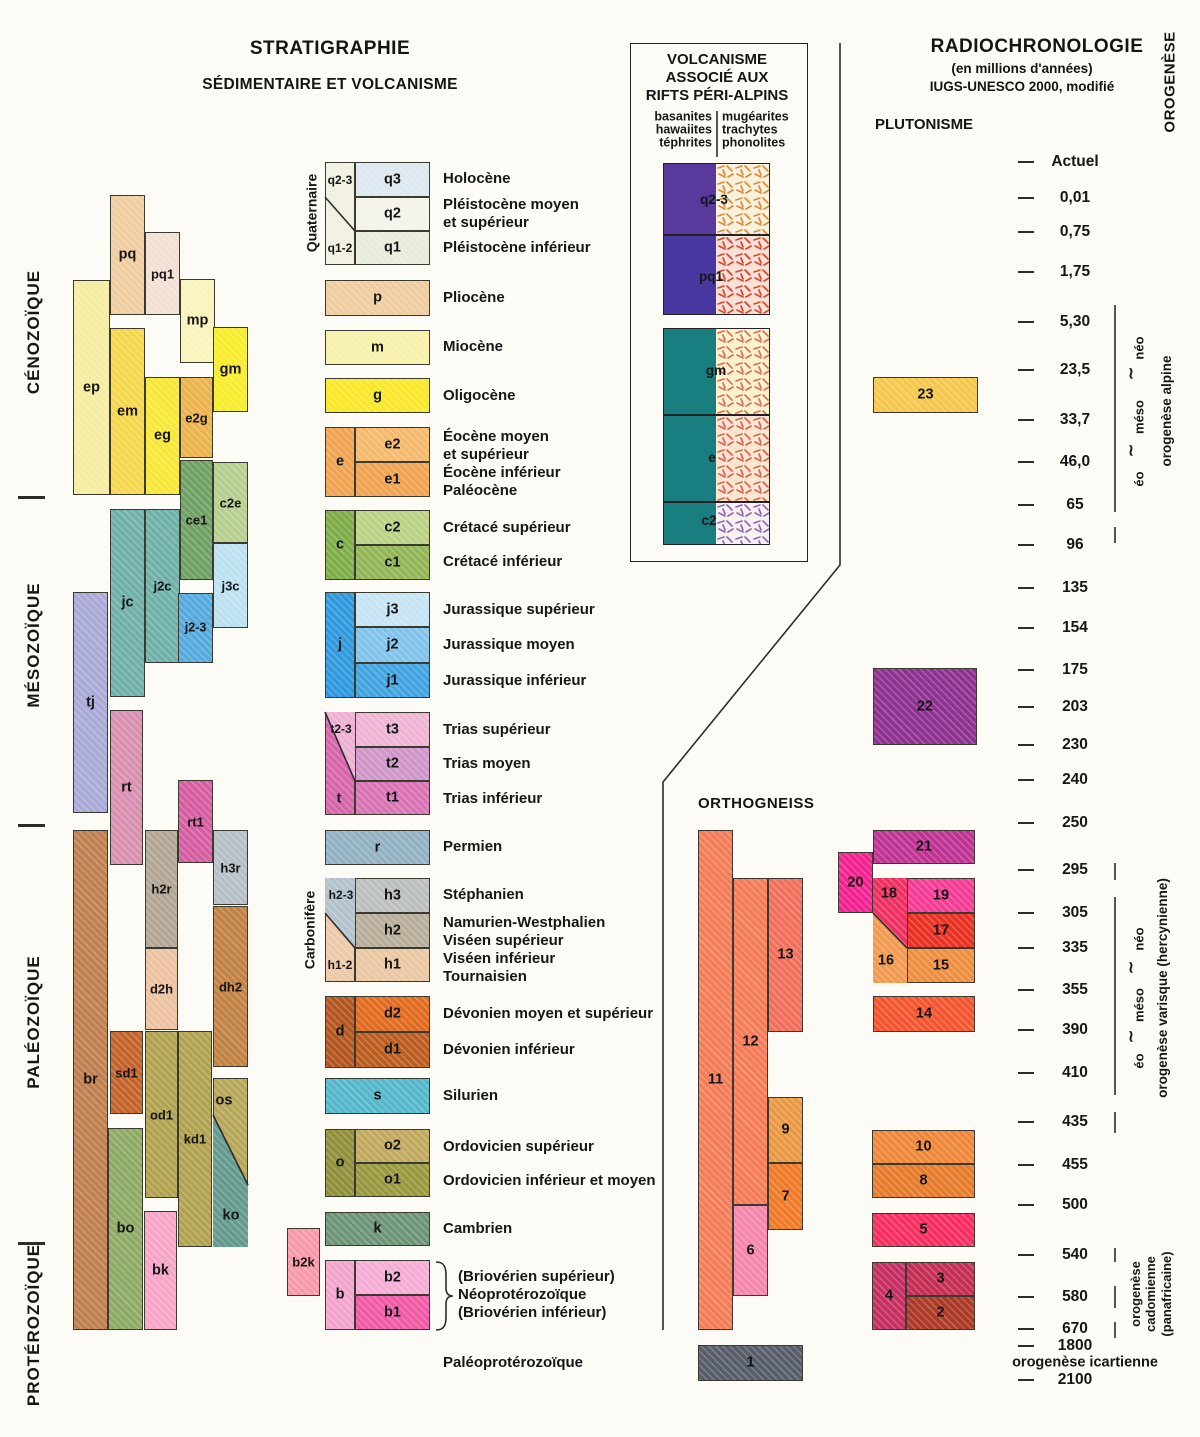 This screenshot has width=1200, height=1437. Describe the element at coordinates (91, 386) in the screenshot. I see `strat-box-ep-label: ep` at that location.